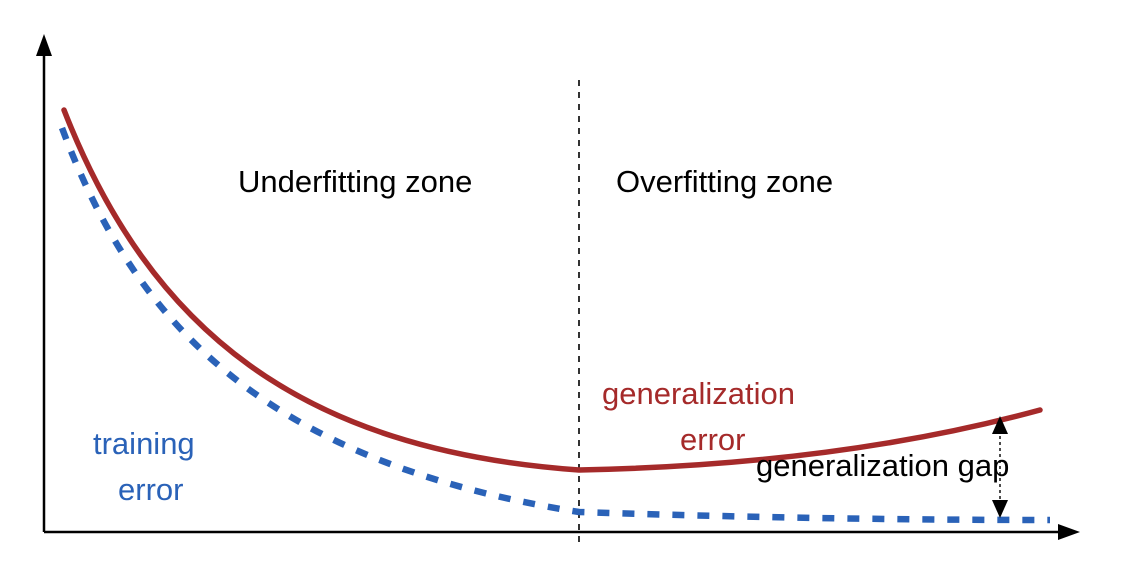 This screenshot has height=566, width=1127. Describe the element at coordinates (712, 439) in the screenshot. I see `generalization-error-label-line2: error` at that location.